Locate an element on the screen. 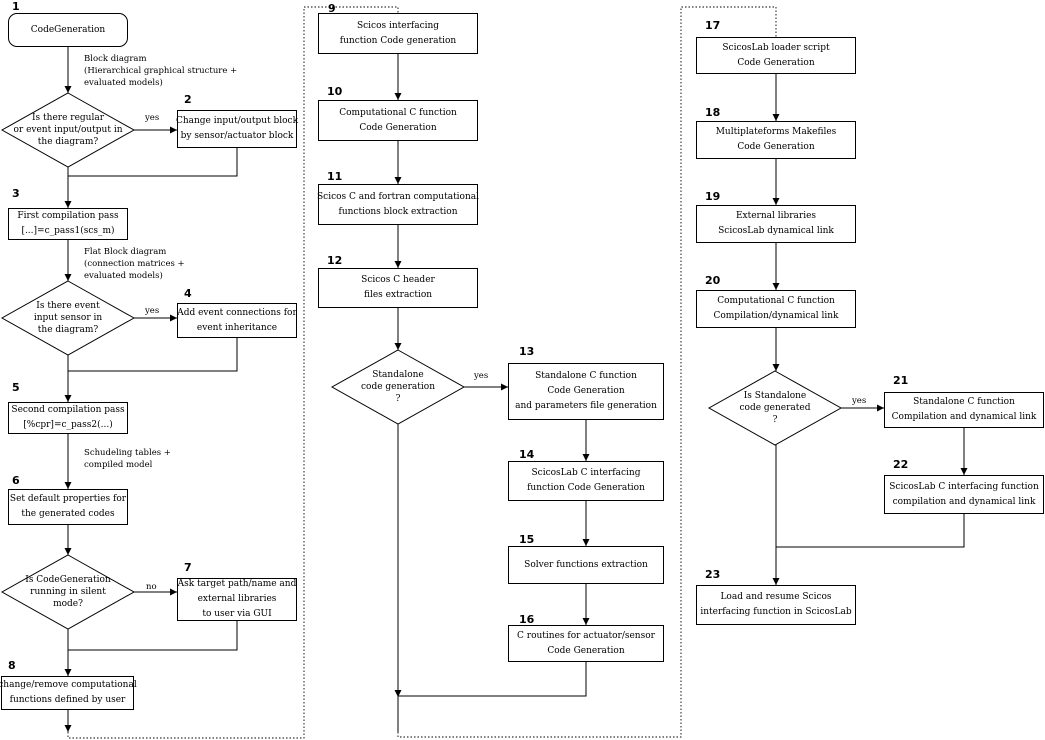  text-line: External libraries is located at coordinates (776, 216).